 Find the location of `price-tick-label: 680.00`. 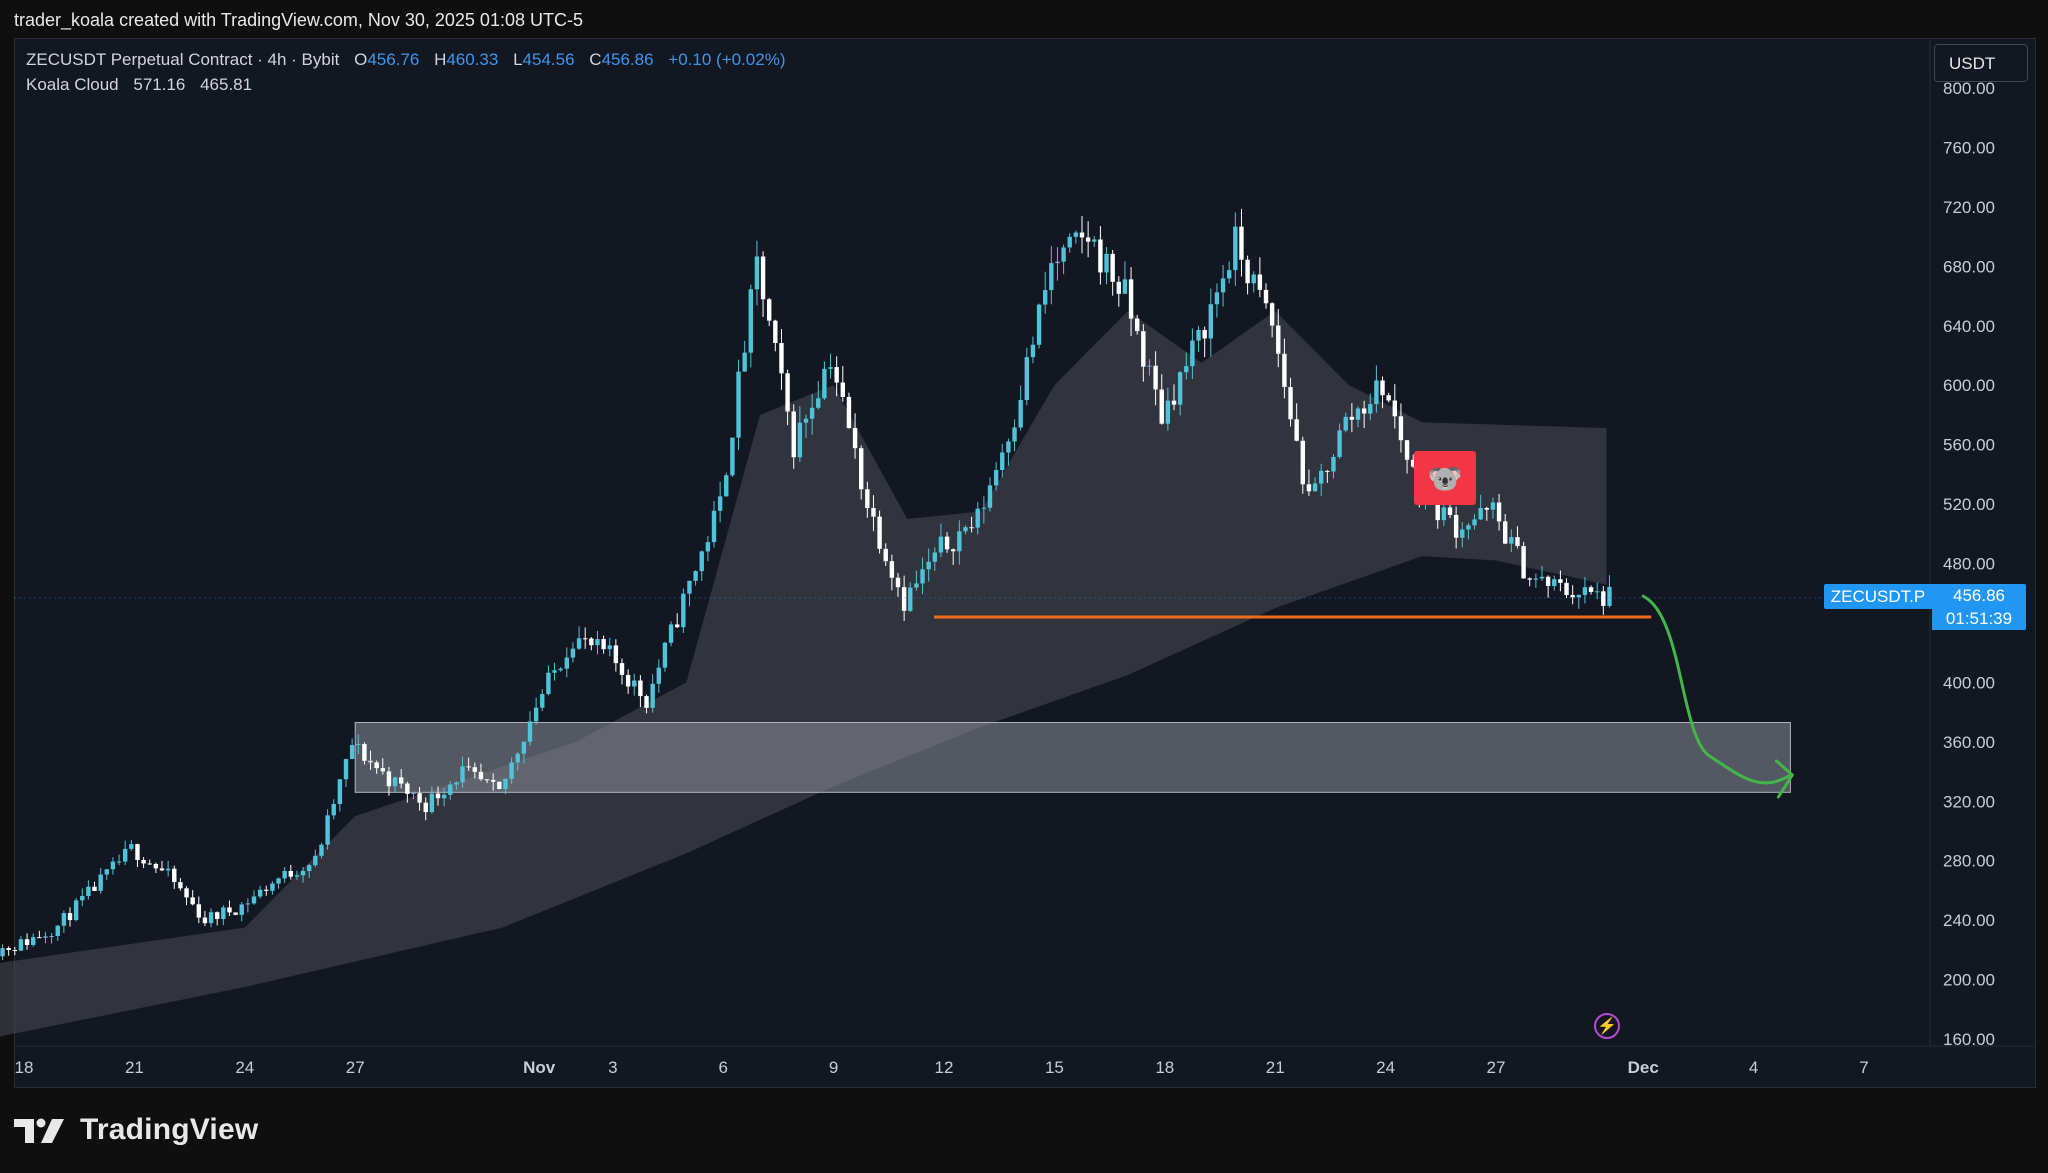

price-tick-label: 680.00 is located at coordinates (1969, 266).